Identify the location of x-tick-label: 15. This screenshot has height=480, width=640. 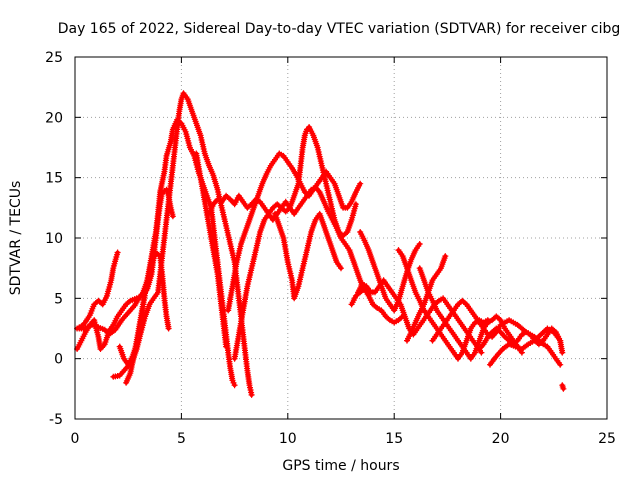
(394, 439).